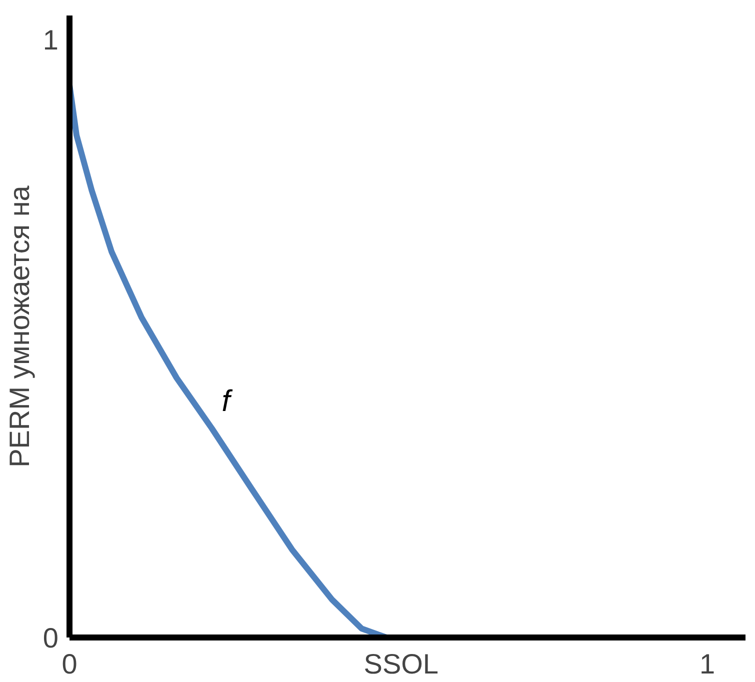  I want to click on series-label: f, so click(227, 401).